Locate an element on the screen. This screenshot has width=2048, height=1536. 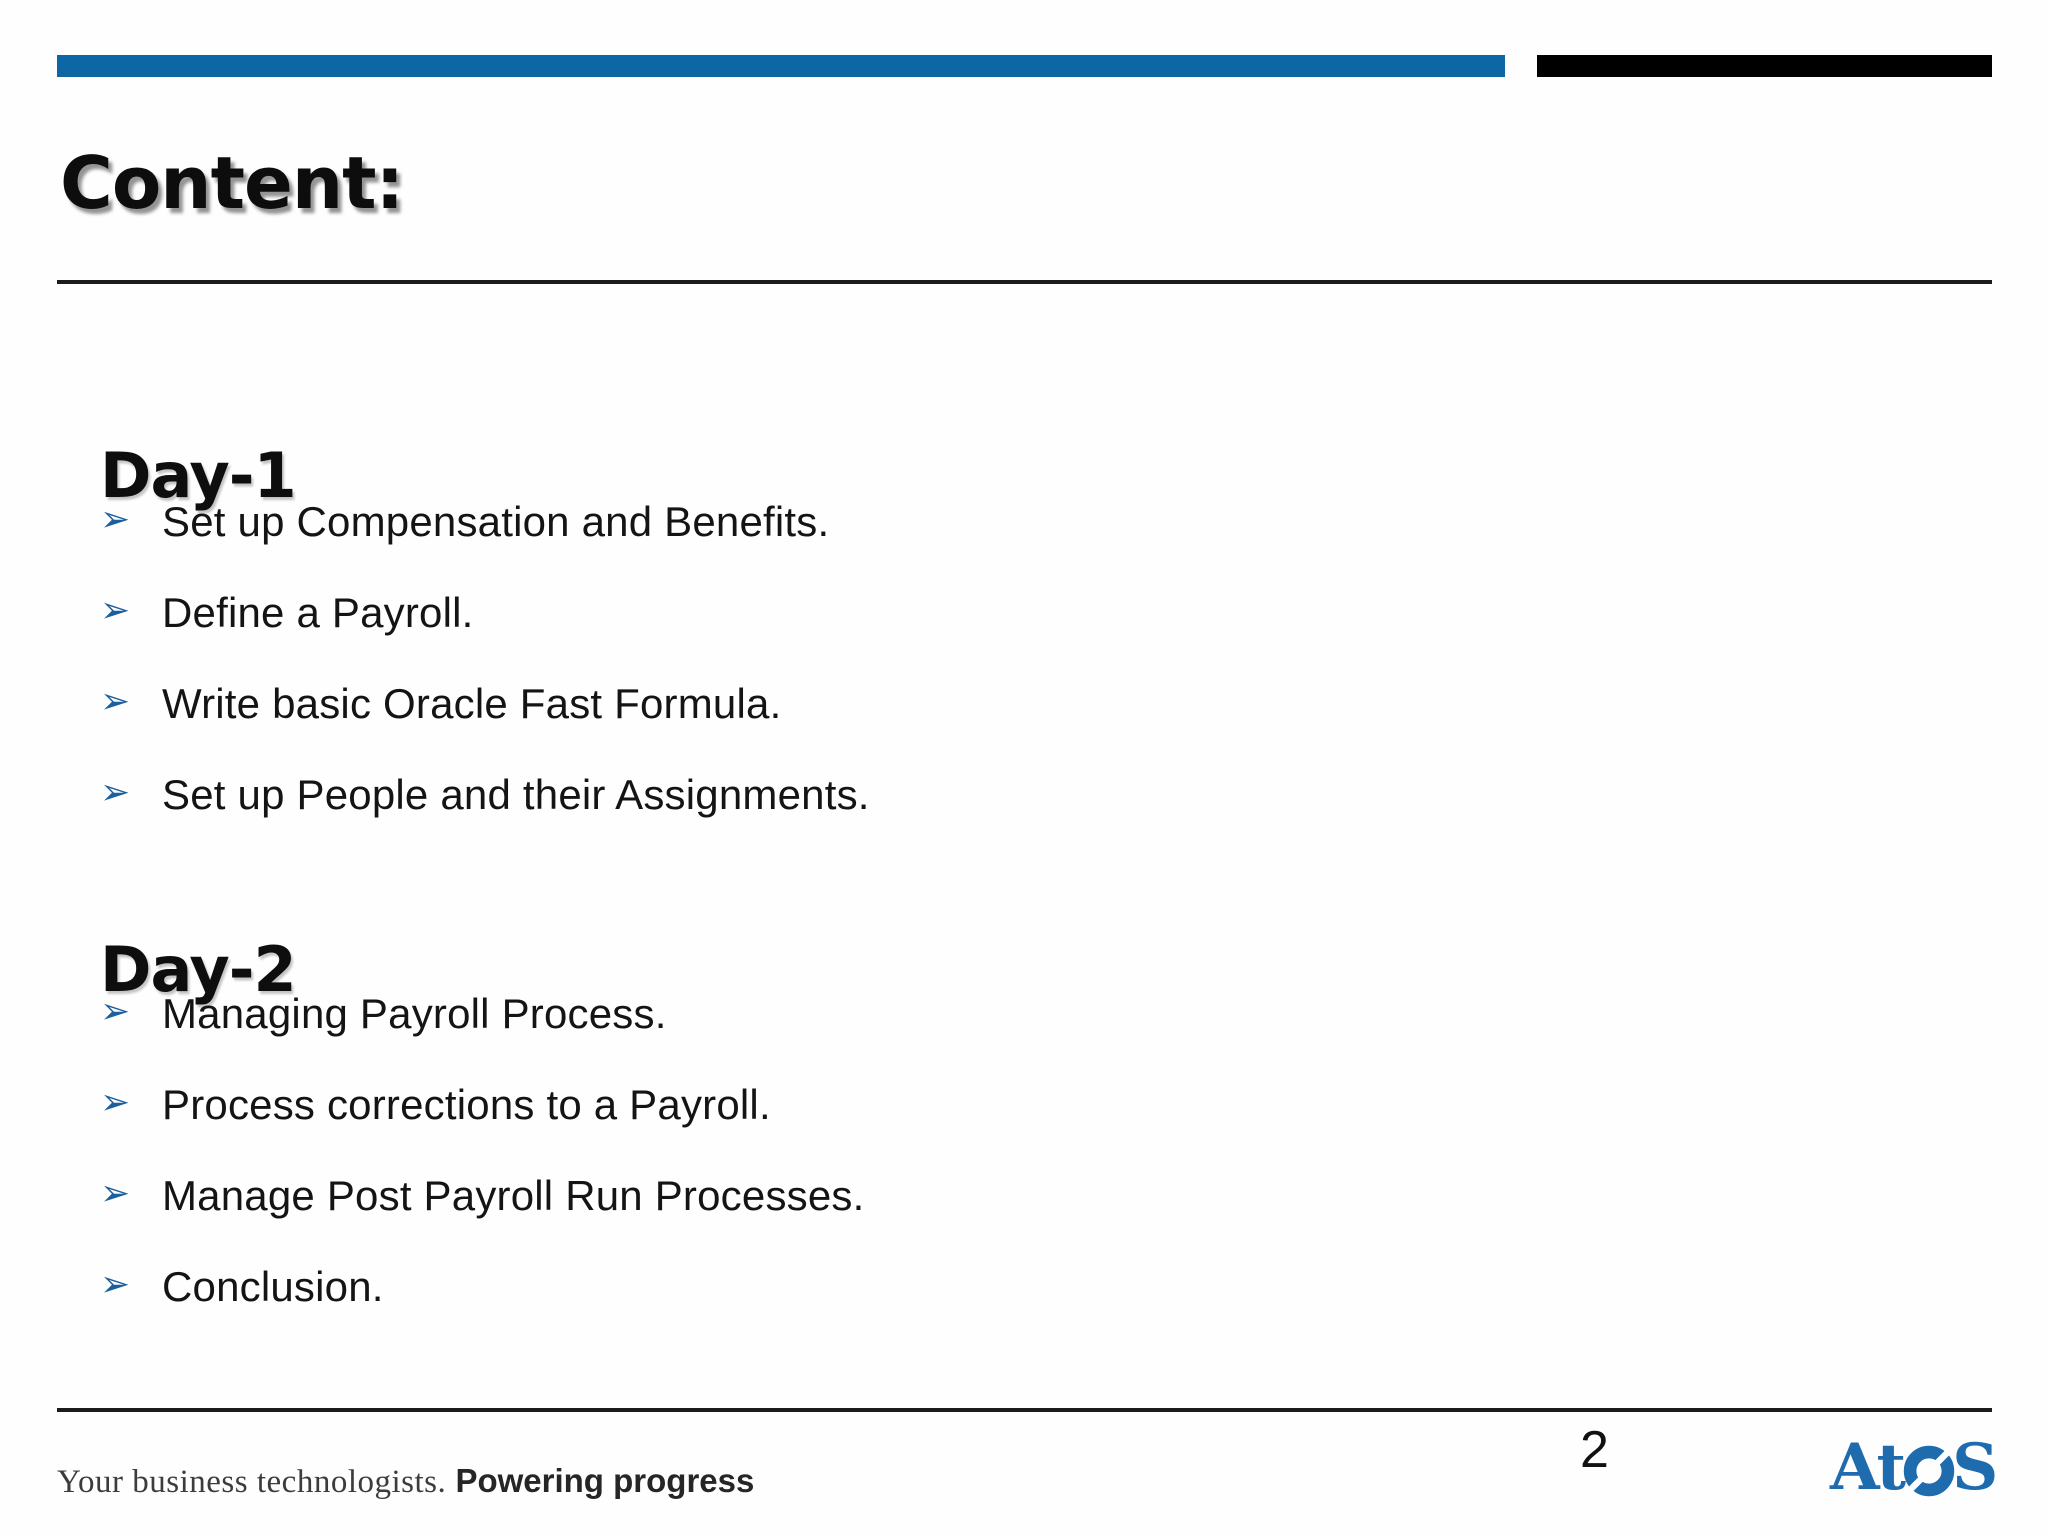
section-heading-day1: Day-1 is located at coordinates (198, 476).